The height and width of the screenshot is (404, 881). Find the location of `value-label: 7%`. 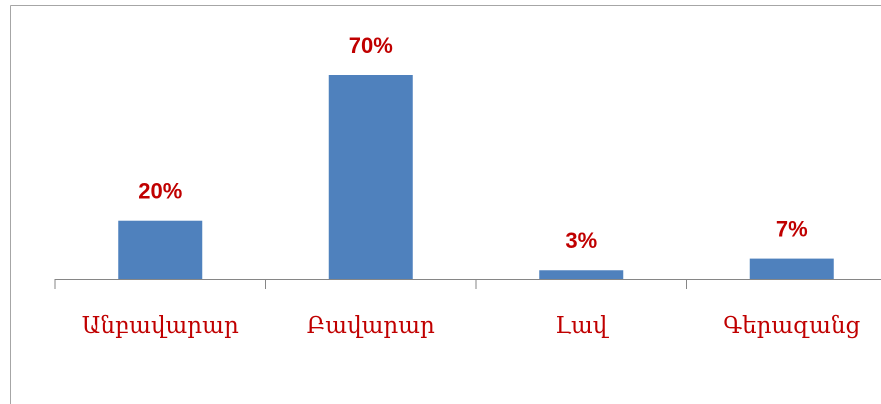

value-label: 7% is located at coordinates (792, 228).